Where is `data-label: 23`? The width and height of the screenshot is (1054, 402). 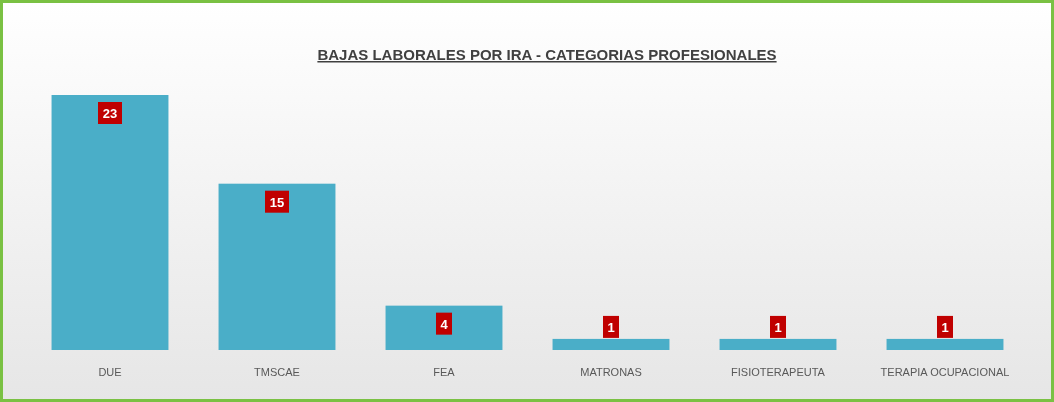
data-label: 23 is located at coordinates (110, 113).